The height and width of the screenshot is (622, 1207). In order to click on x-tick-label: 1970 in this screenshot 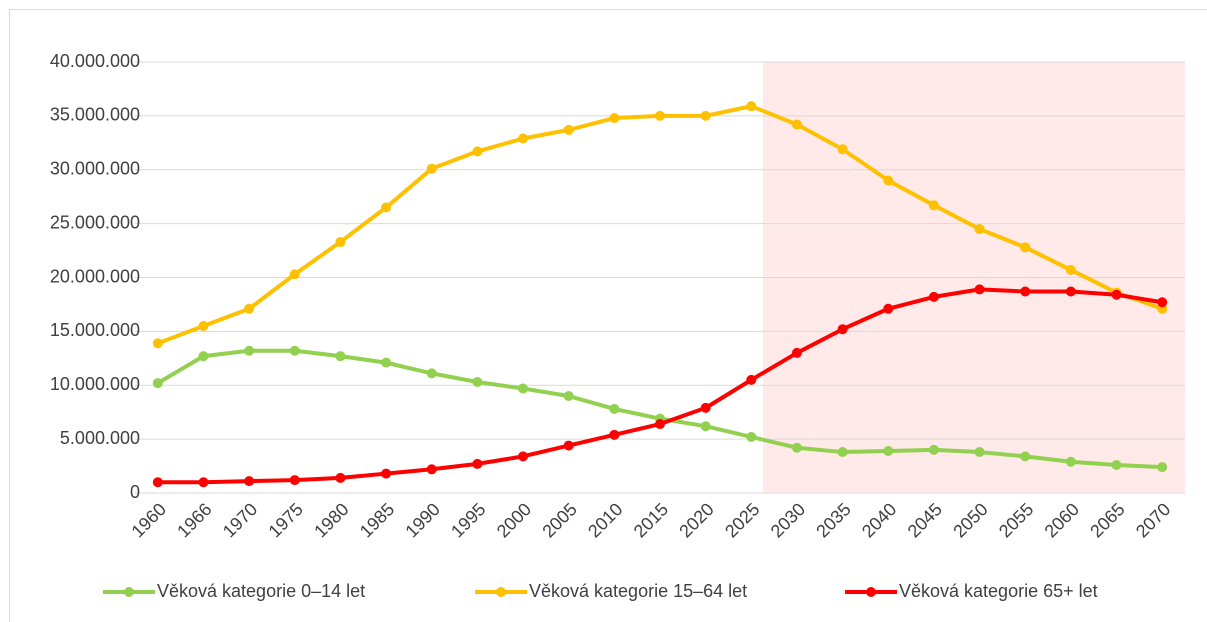, I will do `click(240, 520)`.